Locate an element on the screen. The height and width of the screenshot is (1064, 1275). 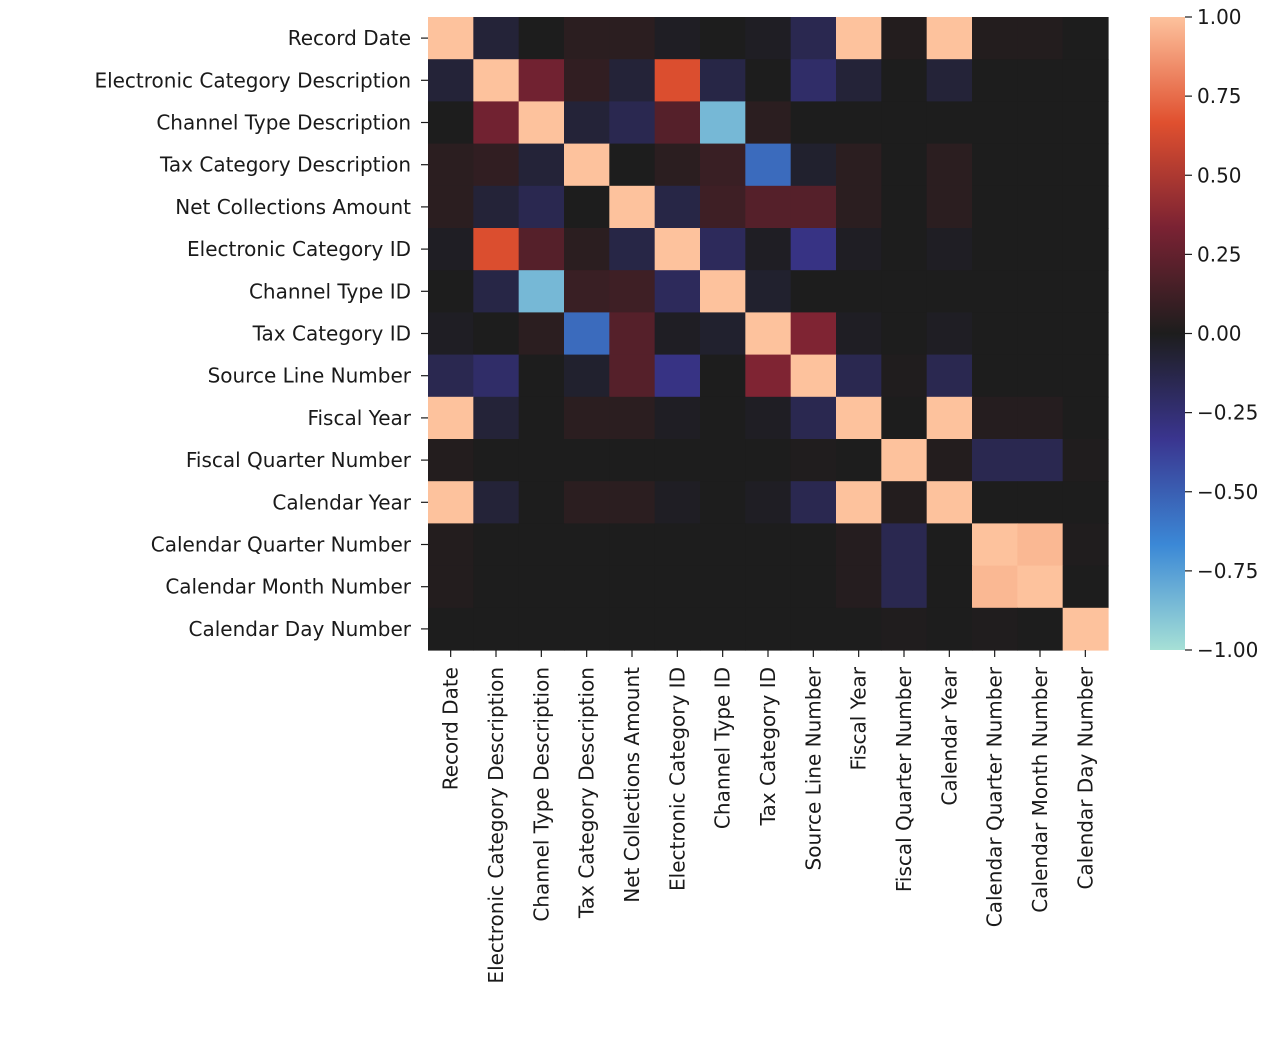
x-tick-label: Fiscal Year is located at coordinates (859, 718).